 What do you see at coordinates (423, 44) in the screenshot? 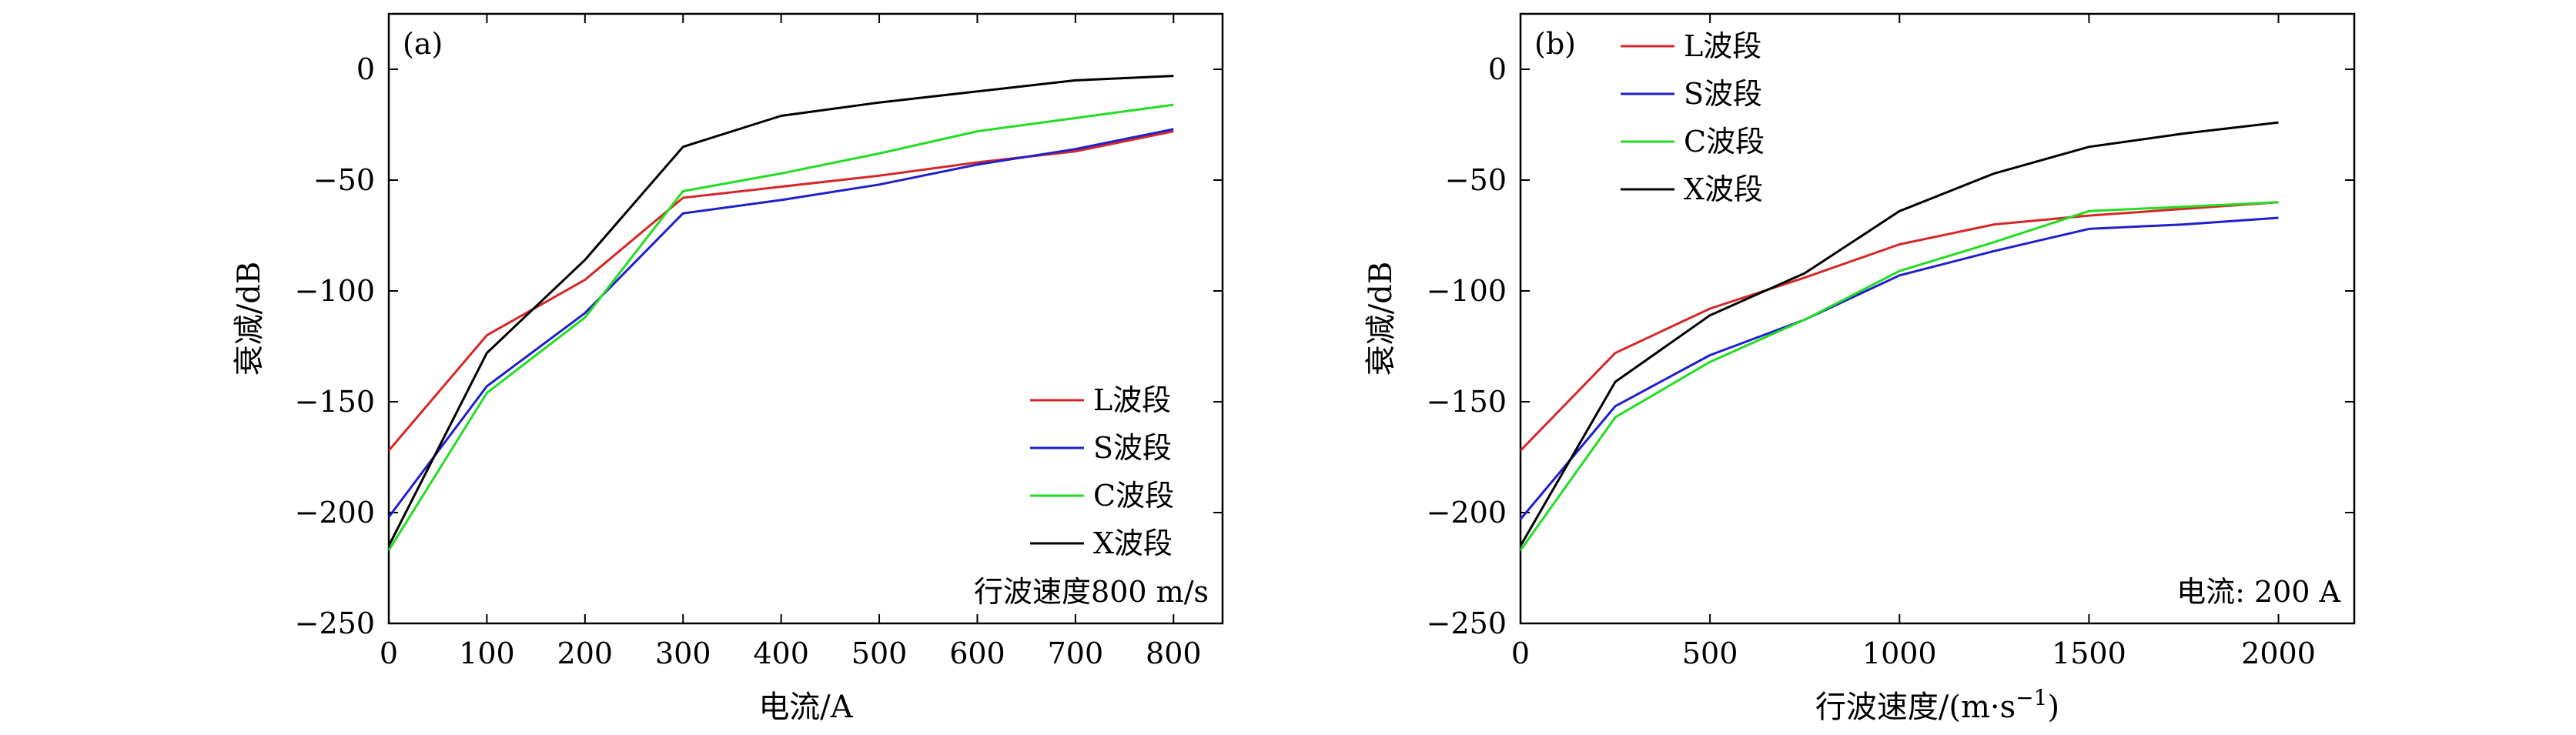
I see `panel-label: (a)` at bounding box center [423, 44].